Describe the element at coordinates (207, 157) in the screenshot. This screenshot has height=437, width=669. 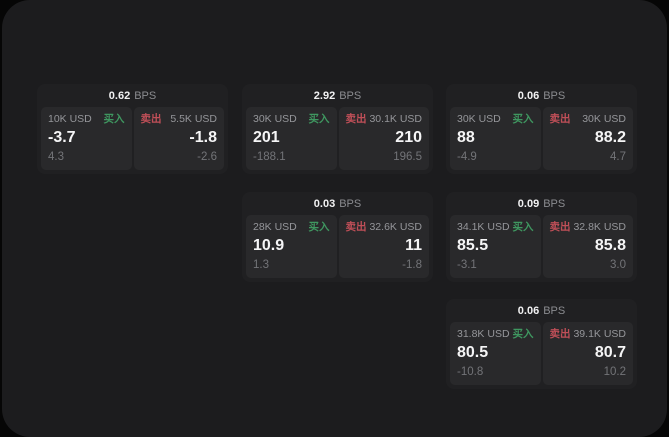
I see `sell-delta: -2.6` at that location.